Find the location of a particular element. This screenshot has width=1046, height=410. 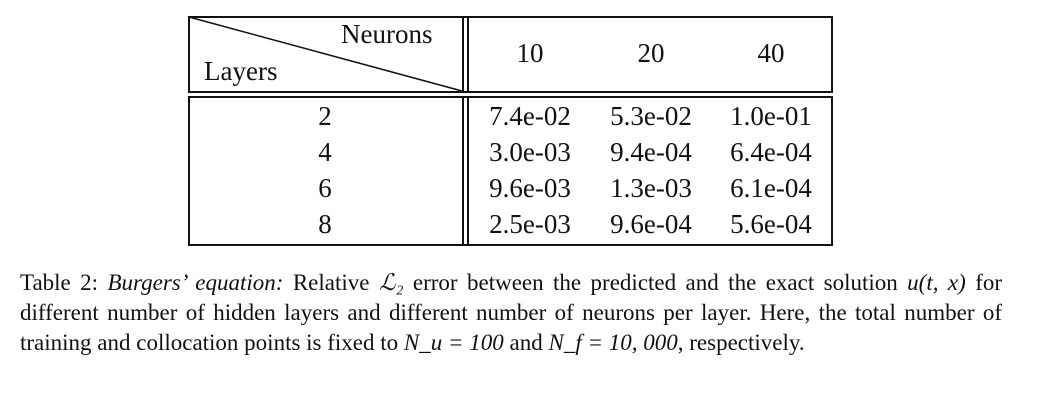

column-header-10: 10 is located at coordinates (530, 53).